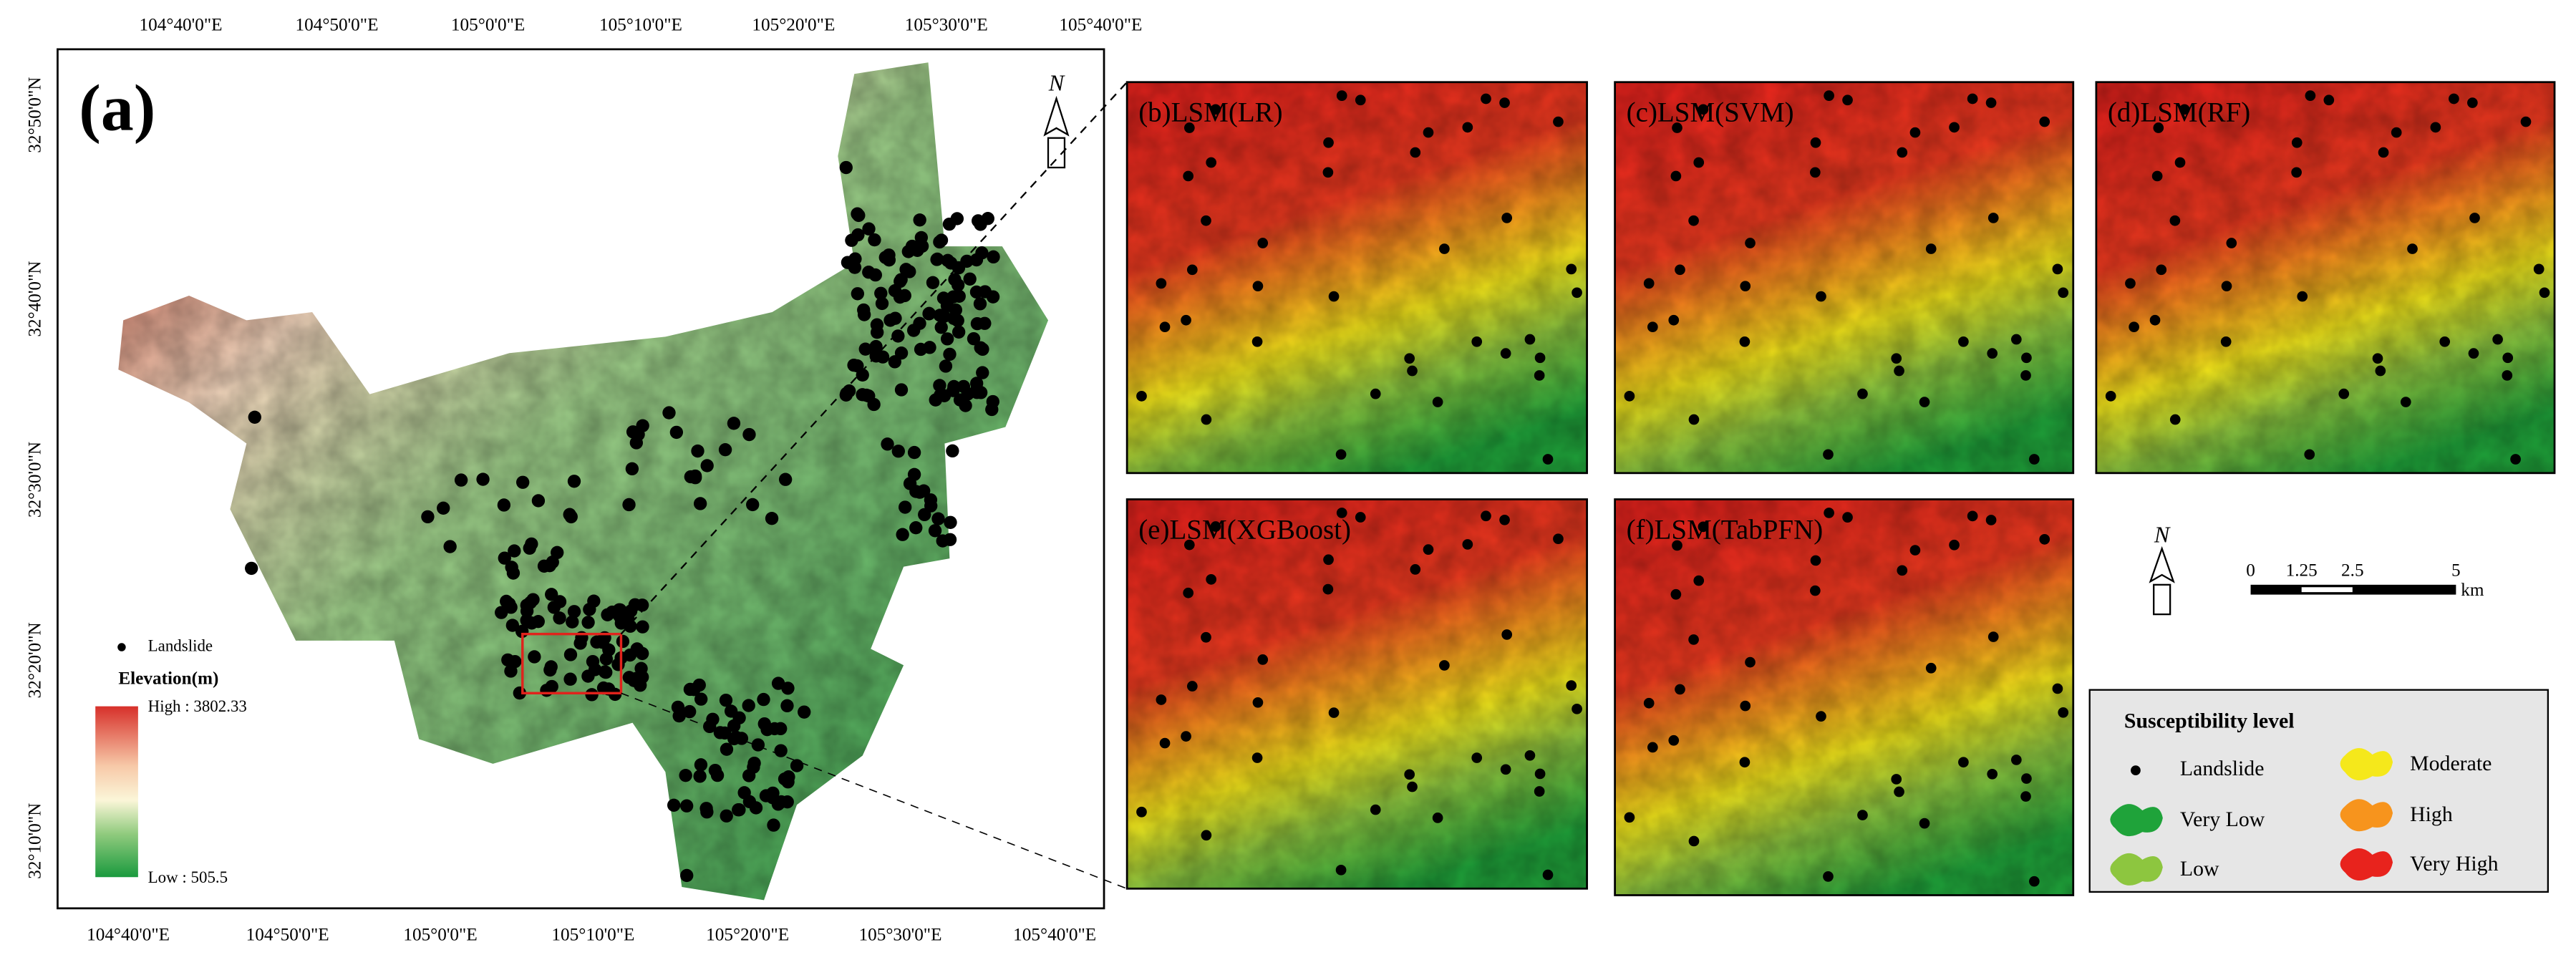  I want to click on scale-label: 1.25, so click(2302, 570).